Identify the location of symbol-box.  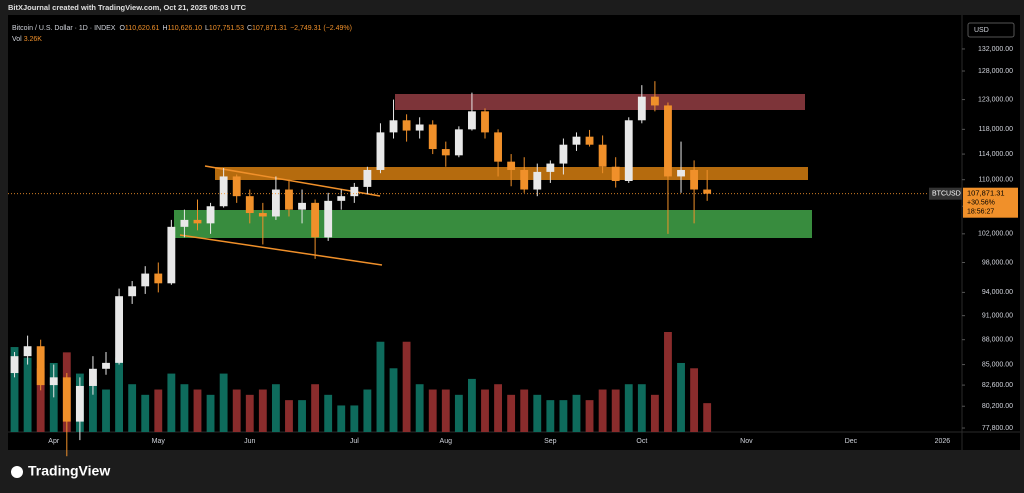
(945, 193).